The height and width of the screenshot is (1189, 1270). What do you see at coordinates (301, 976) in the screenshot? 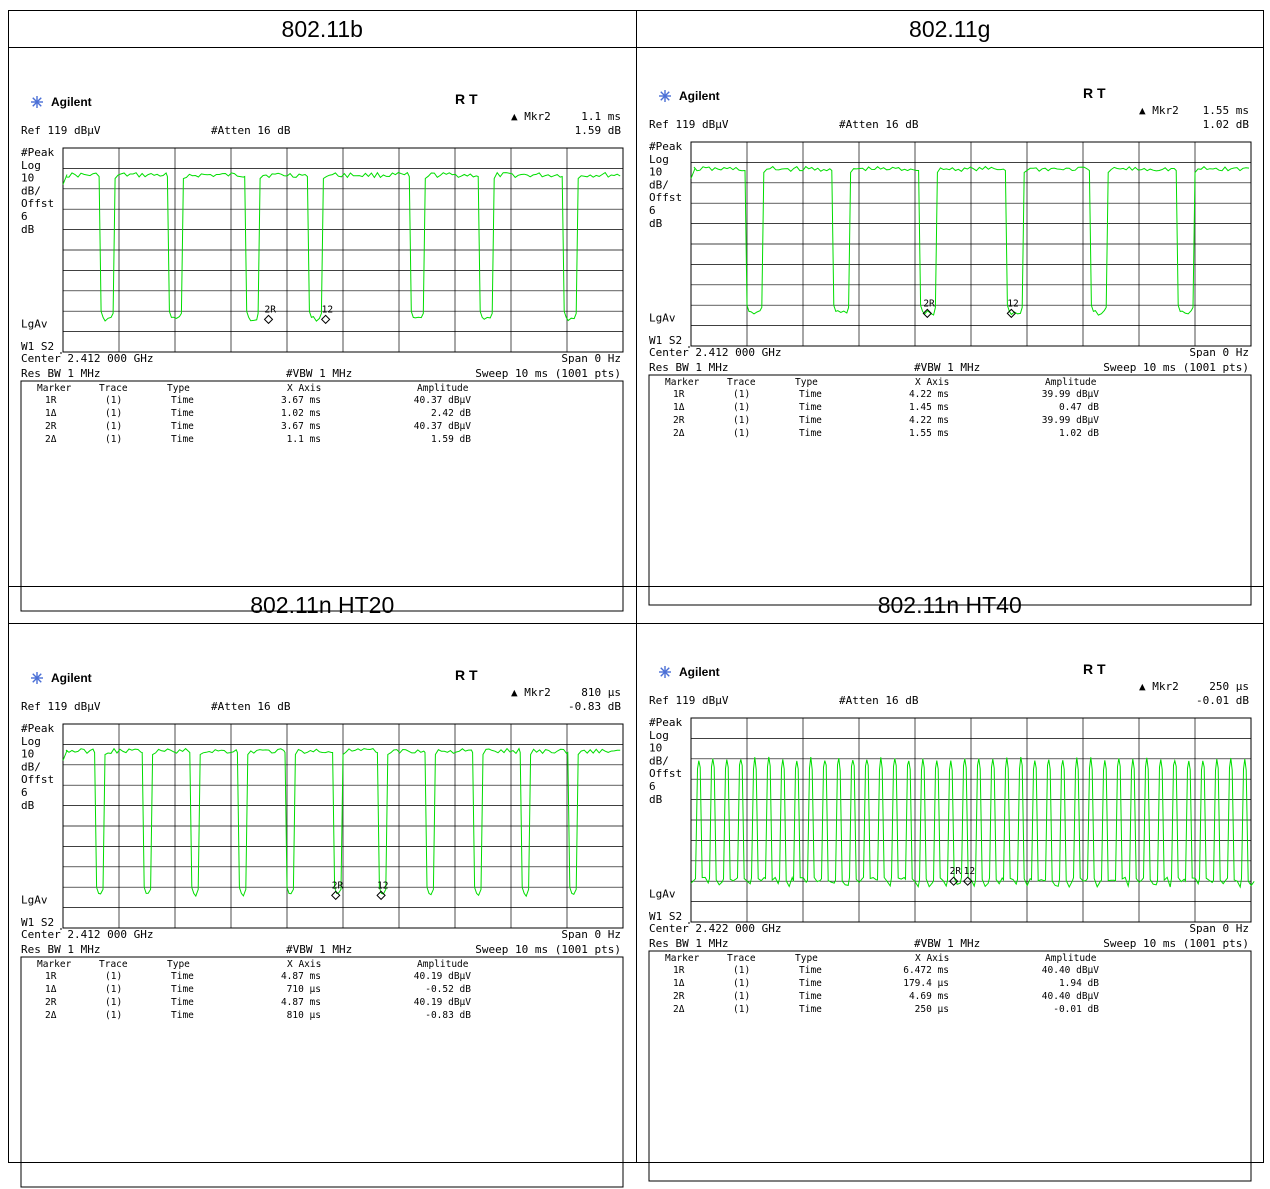
I see `marker-table-cell-0-3: 4.87 ms` at bounding box center [301, 976].